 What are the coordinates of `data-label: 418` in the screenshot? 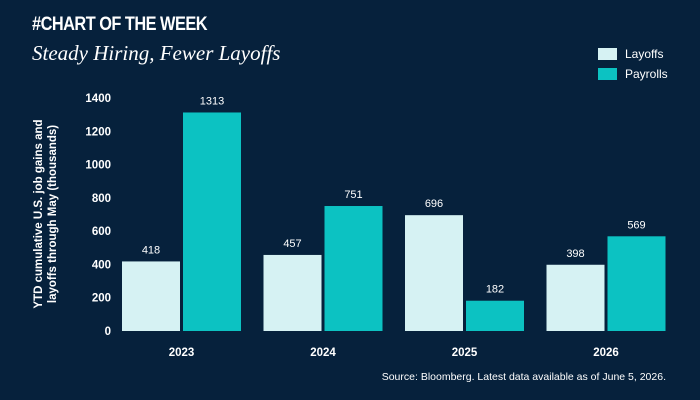 It's located at (151, 250).